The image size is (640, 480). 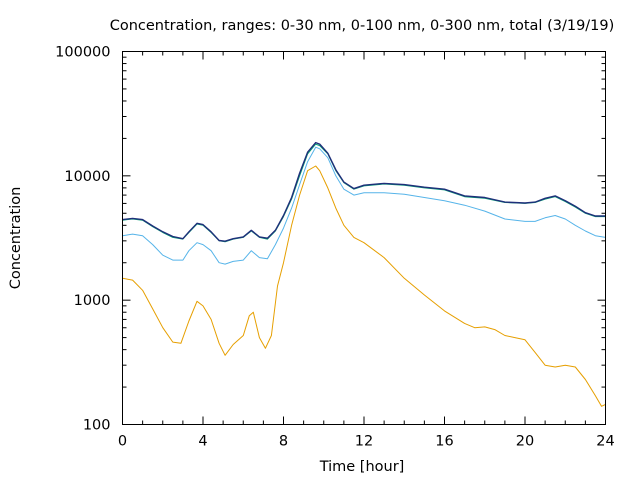 I want to click on x-axis-label: Time [hour], so click(x=362, y=467).